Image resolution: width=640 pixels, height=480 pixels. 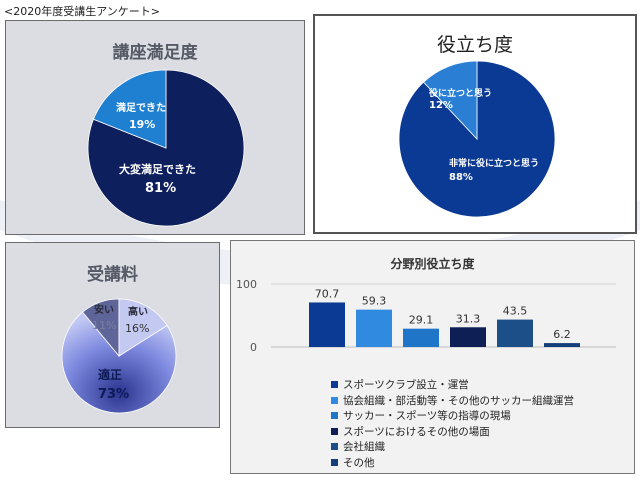 I want to click on slice-pct-very-satisfied: 81%, so click(x=160, y=188).